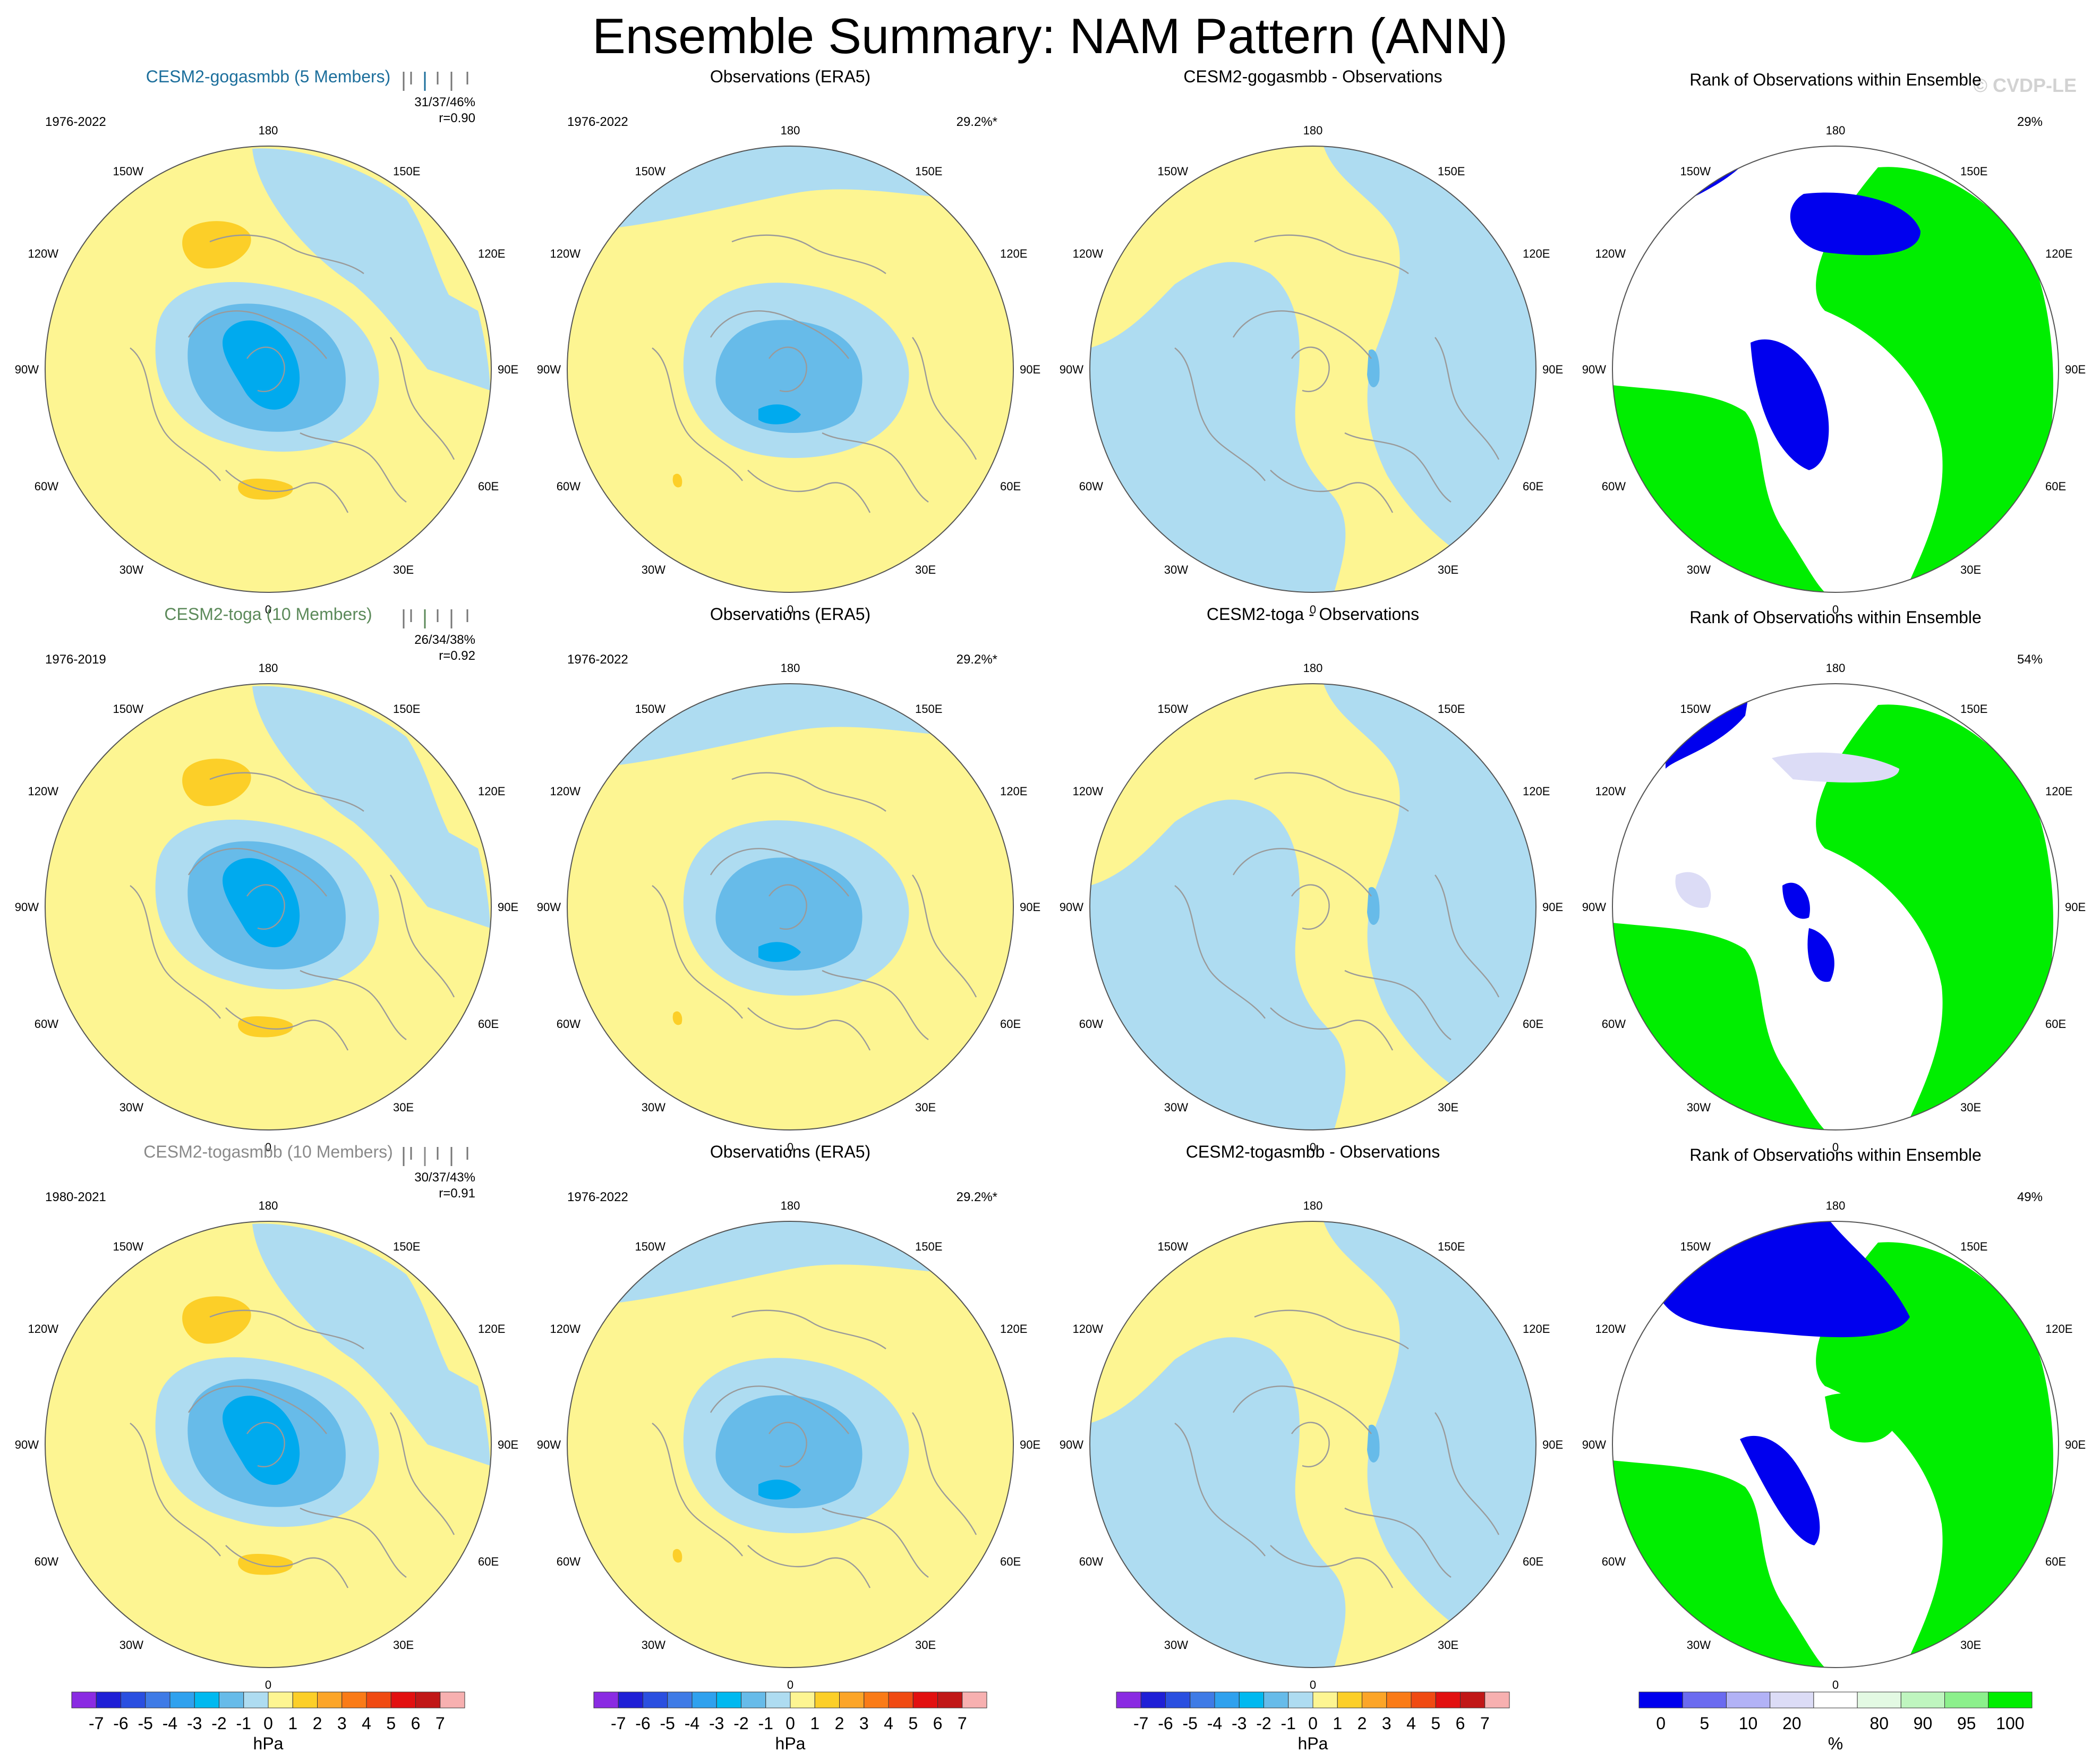 The image size is (2100, 1760). Describe the element at coordinates (1966, 1723) in the screenshot. I see `colorbar-pct-tick-95: 95` at that location.